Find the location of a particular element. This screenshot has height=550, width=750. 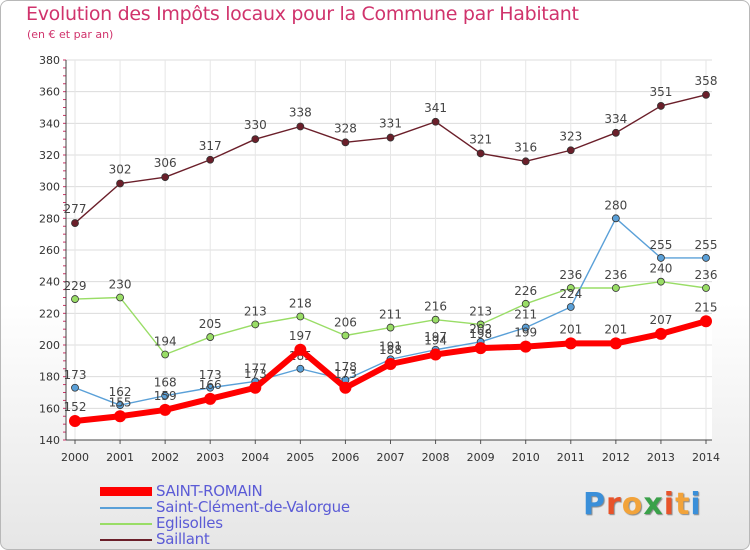

data-label-saint-cl-ment-de-valorgue: 255 is located at coordinates (706, 245).